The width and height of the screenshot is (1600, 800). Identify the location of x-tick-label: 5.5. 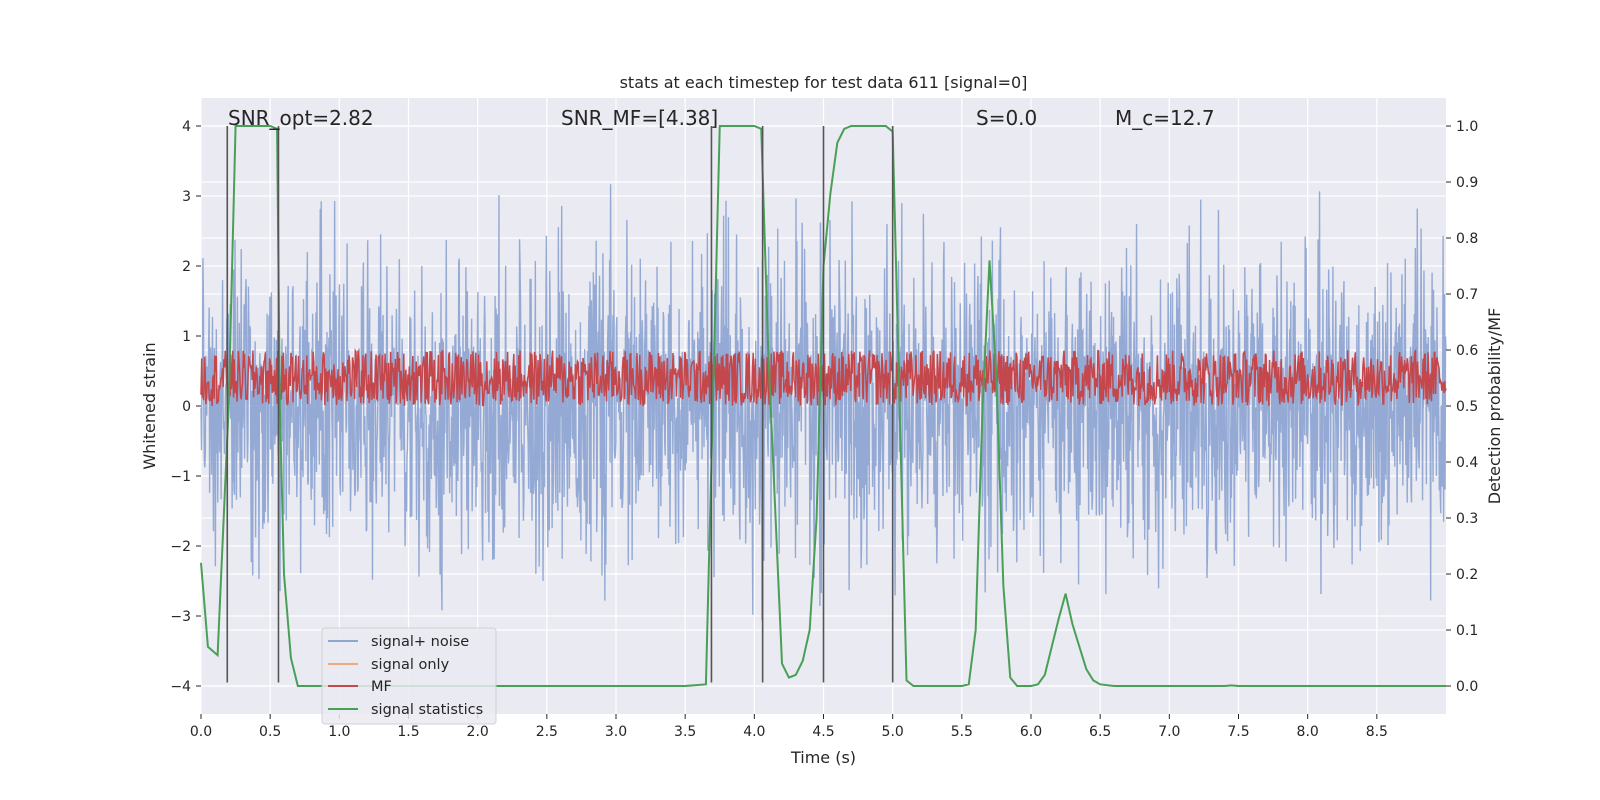
(962, 732).